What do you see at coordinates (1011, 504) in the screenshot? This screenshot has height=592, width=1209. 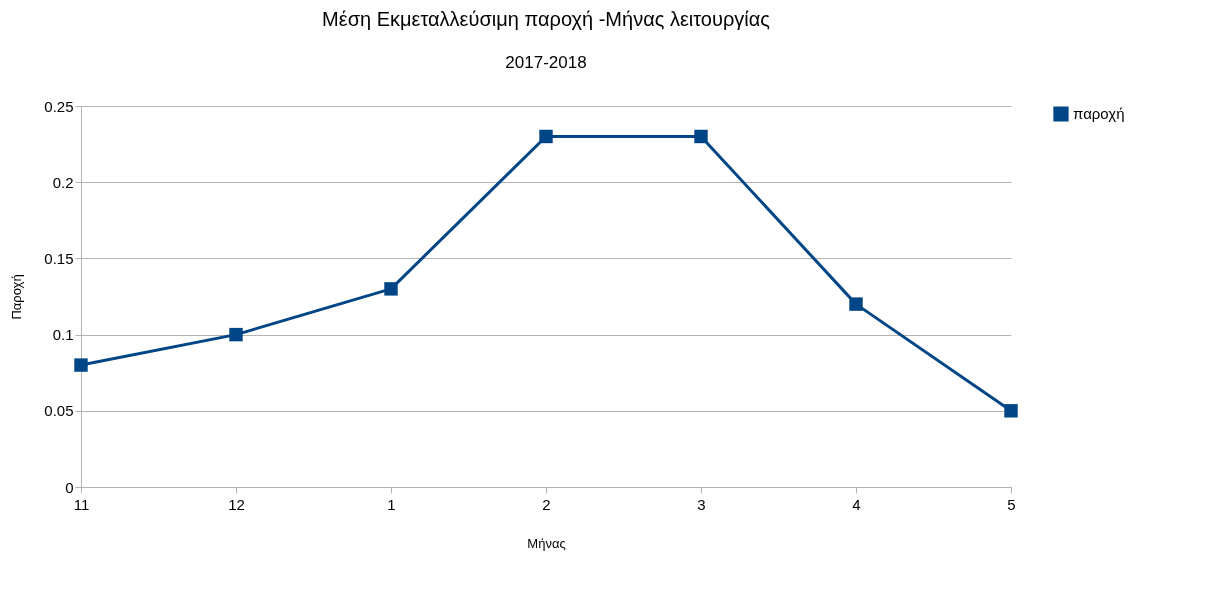 I see `x-tick-label: 5` at bounding box center [1011, 504].